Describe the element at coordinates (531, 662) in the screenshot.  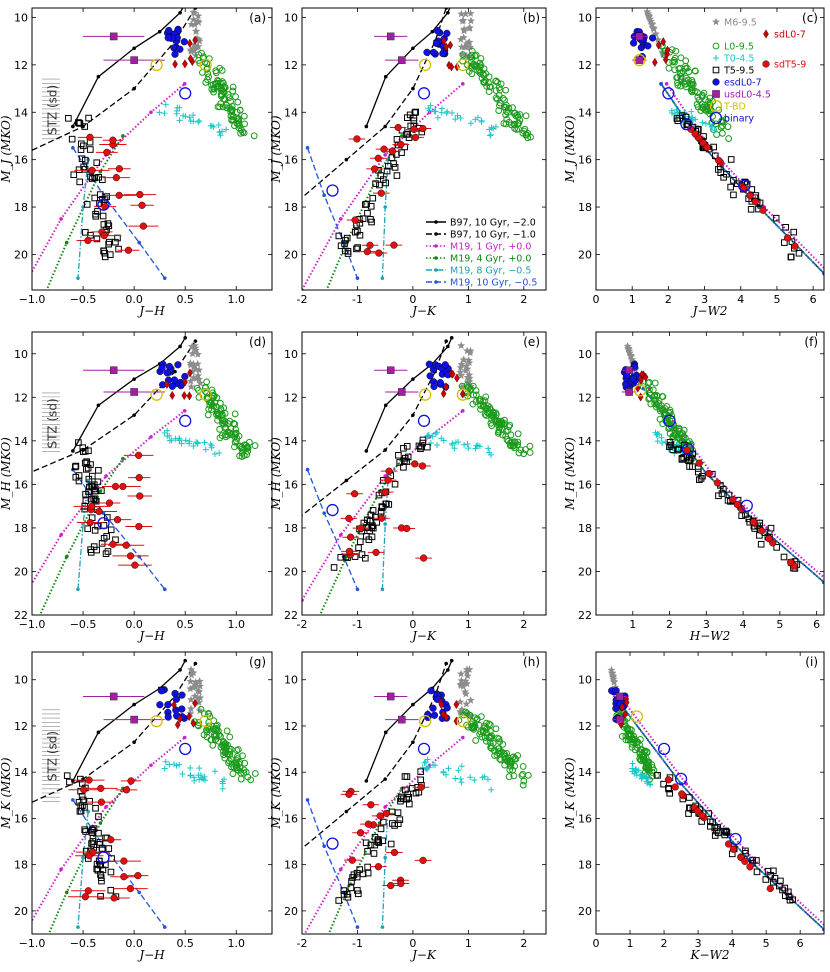
I see `panel-label: (h)` at that location.